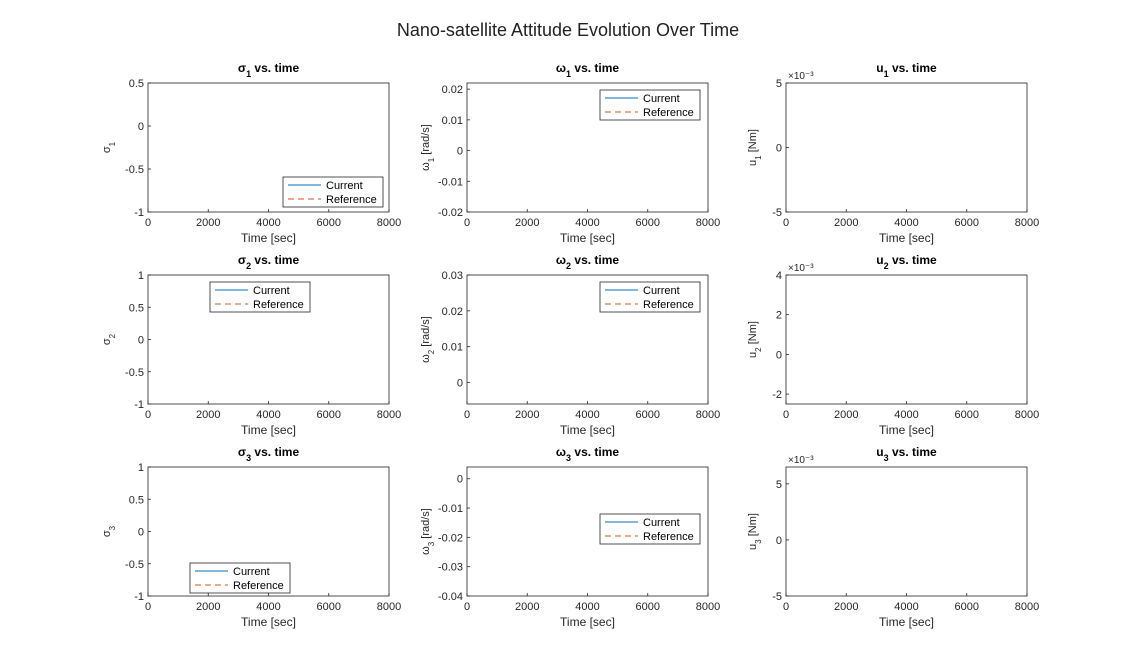 The width and height of the screenshot is (1136, 668). What do you see at coordinates (906, 262) in the screenshot?
I see `subplot-title: u2 vs. time` at bounding box center [906, 262].